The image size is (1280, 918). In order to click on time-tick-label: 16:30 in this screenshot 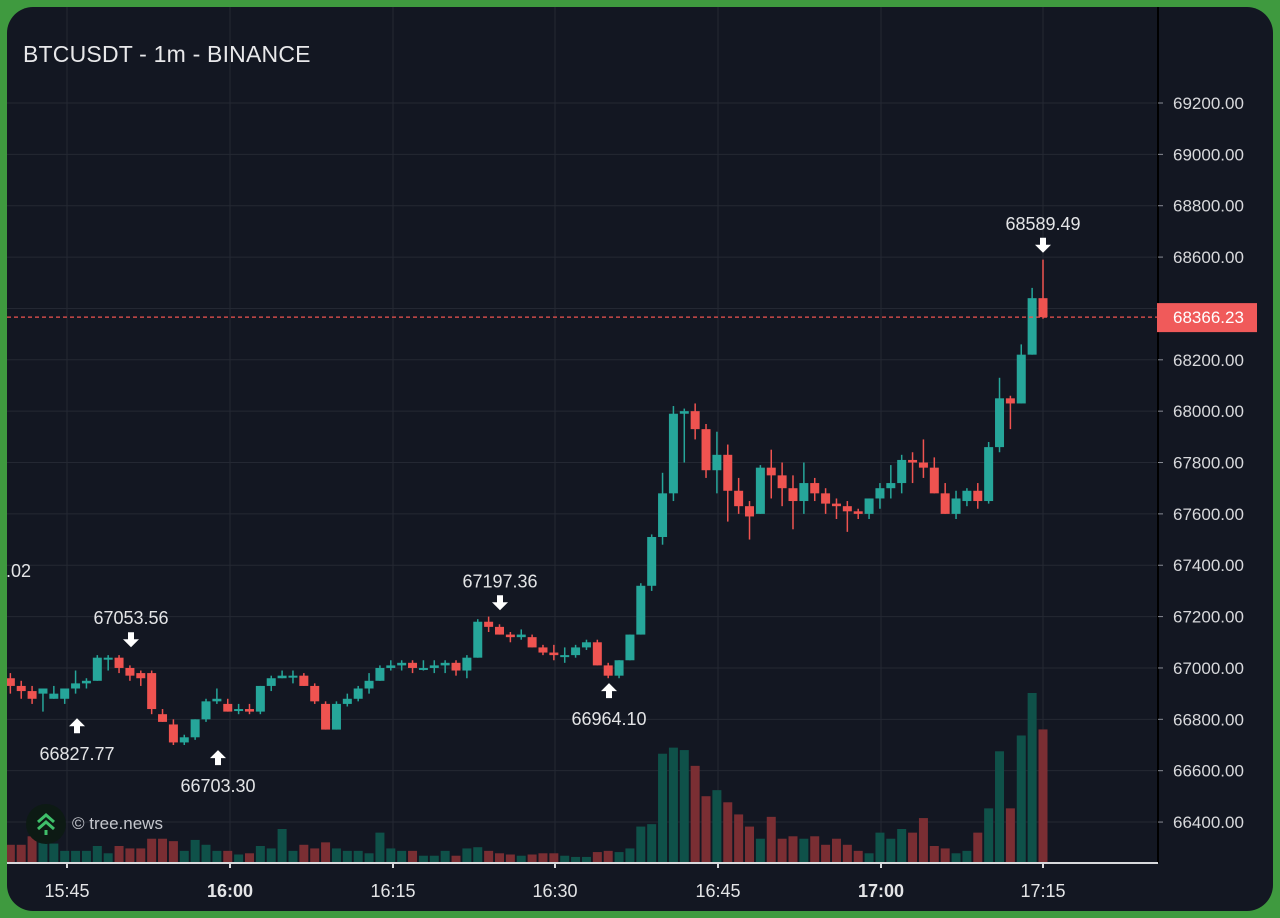, I will do `click(554, 891)`.